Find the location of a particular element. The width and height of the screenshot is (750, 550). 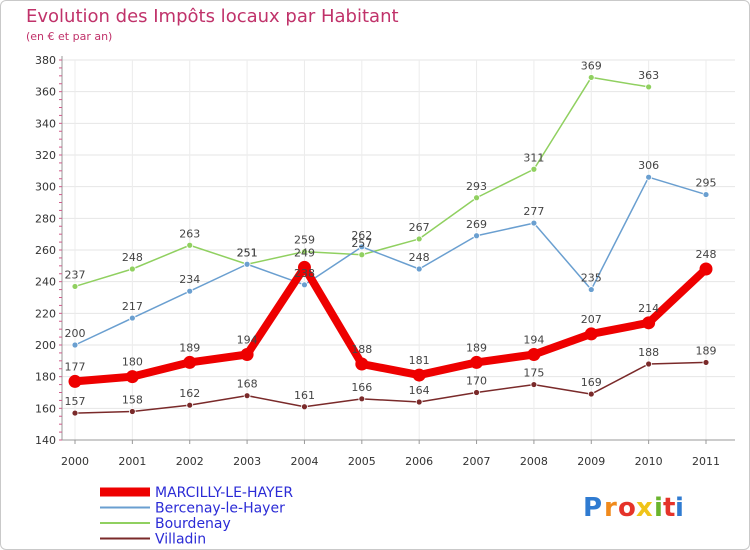

x-tick-label: 2005 is located at coordinates (362, 461).